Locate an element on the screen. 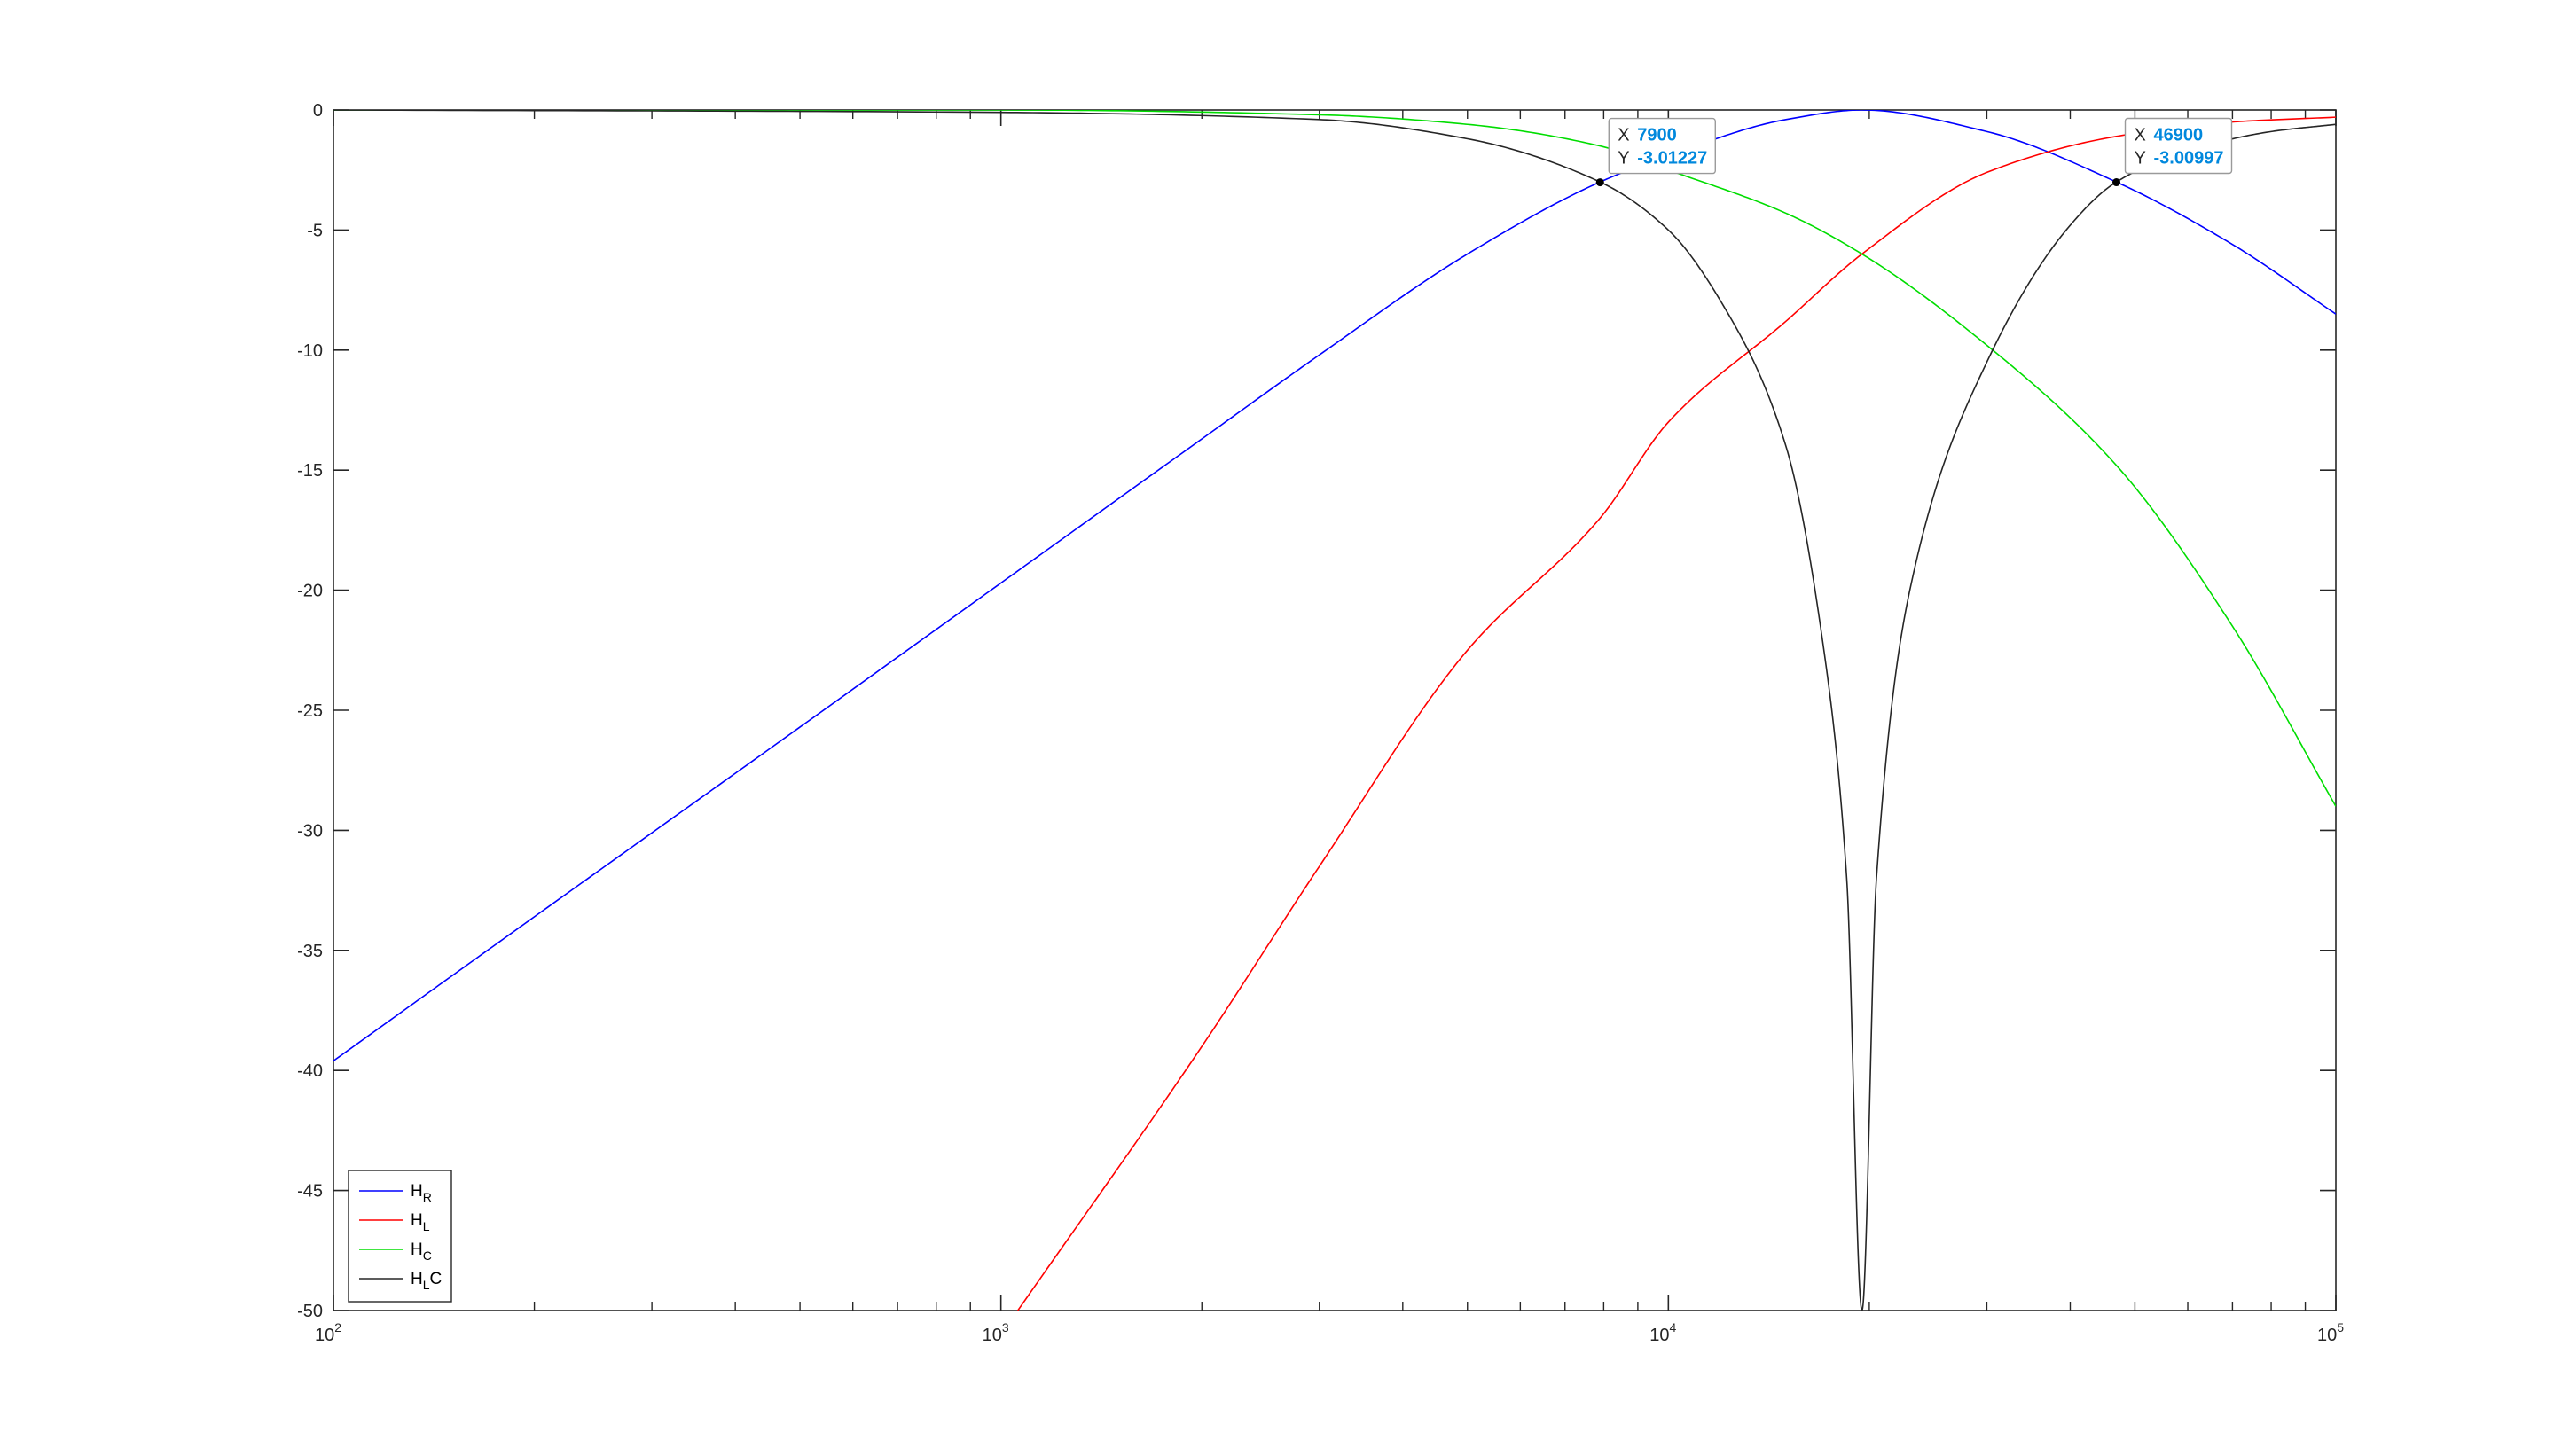 Image resolution: width=2554 pixels, height=1456 pixels. datatip-x-value: 46900 is located at coordinates (2179, 135).